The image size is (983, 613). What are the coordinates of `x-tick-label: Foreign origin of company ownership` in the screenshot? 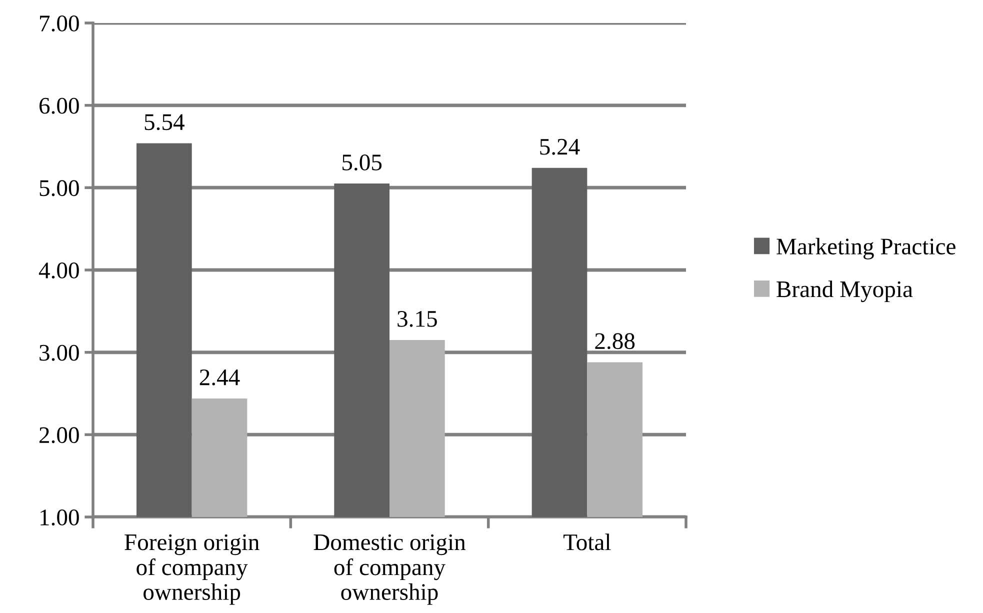 It's located at (192, 569).